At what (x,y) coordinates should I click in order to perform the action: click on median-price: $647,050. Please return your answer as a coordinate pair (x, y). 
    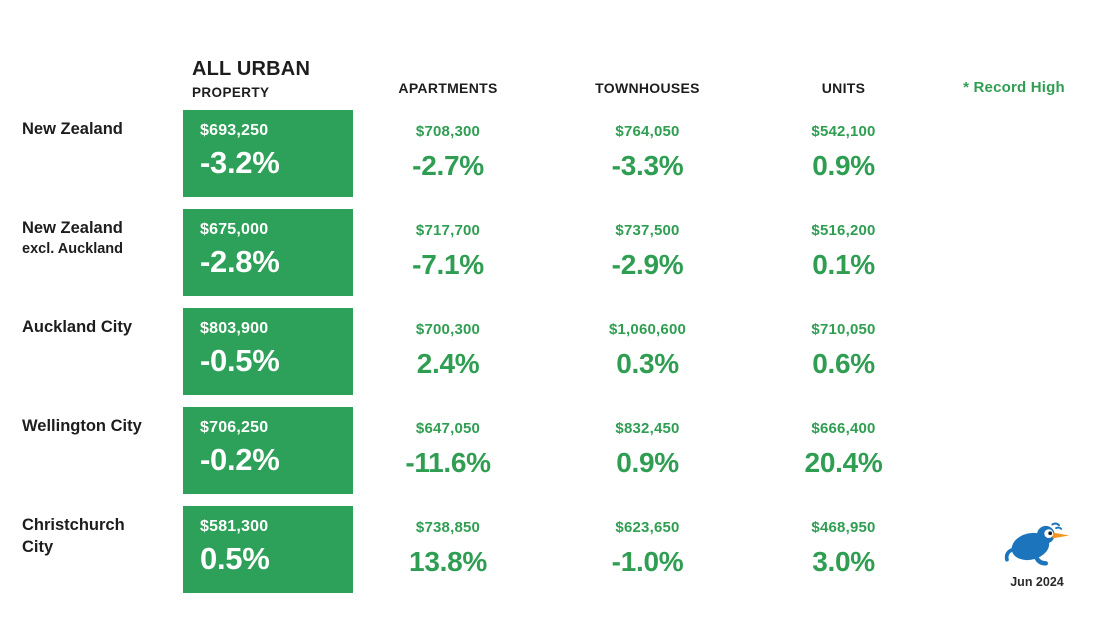
    Looking at the image, I should click on (448, 428).